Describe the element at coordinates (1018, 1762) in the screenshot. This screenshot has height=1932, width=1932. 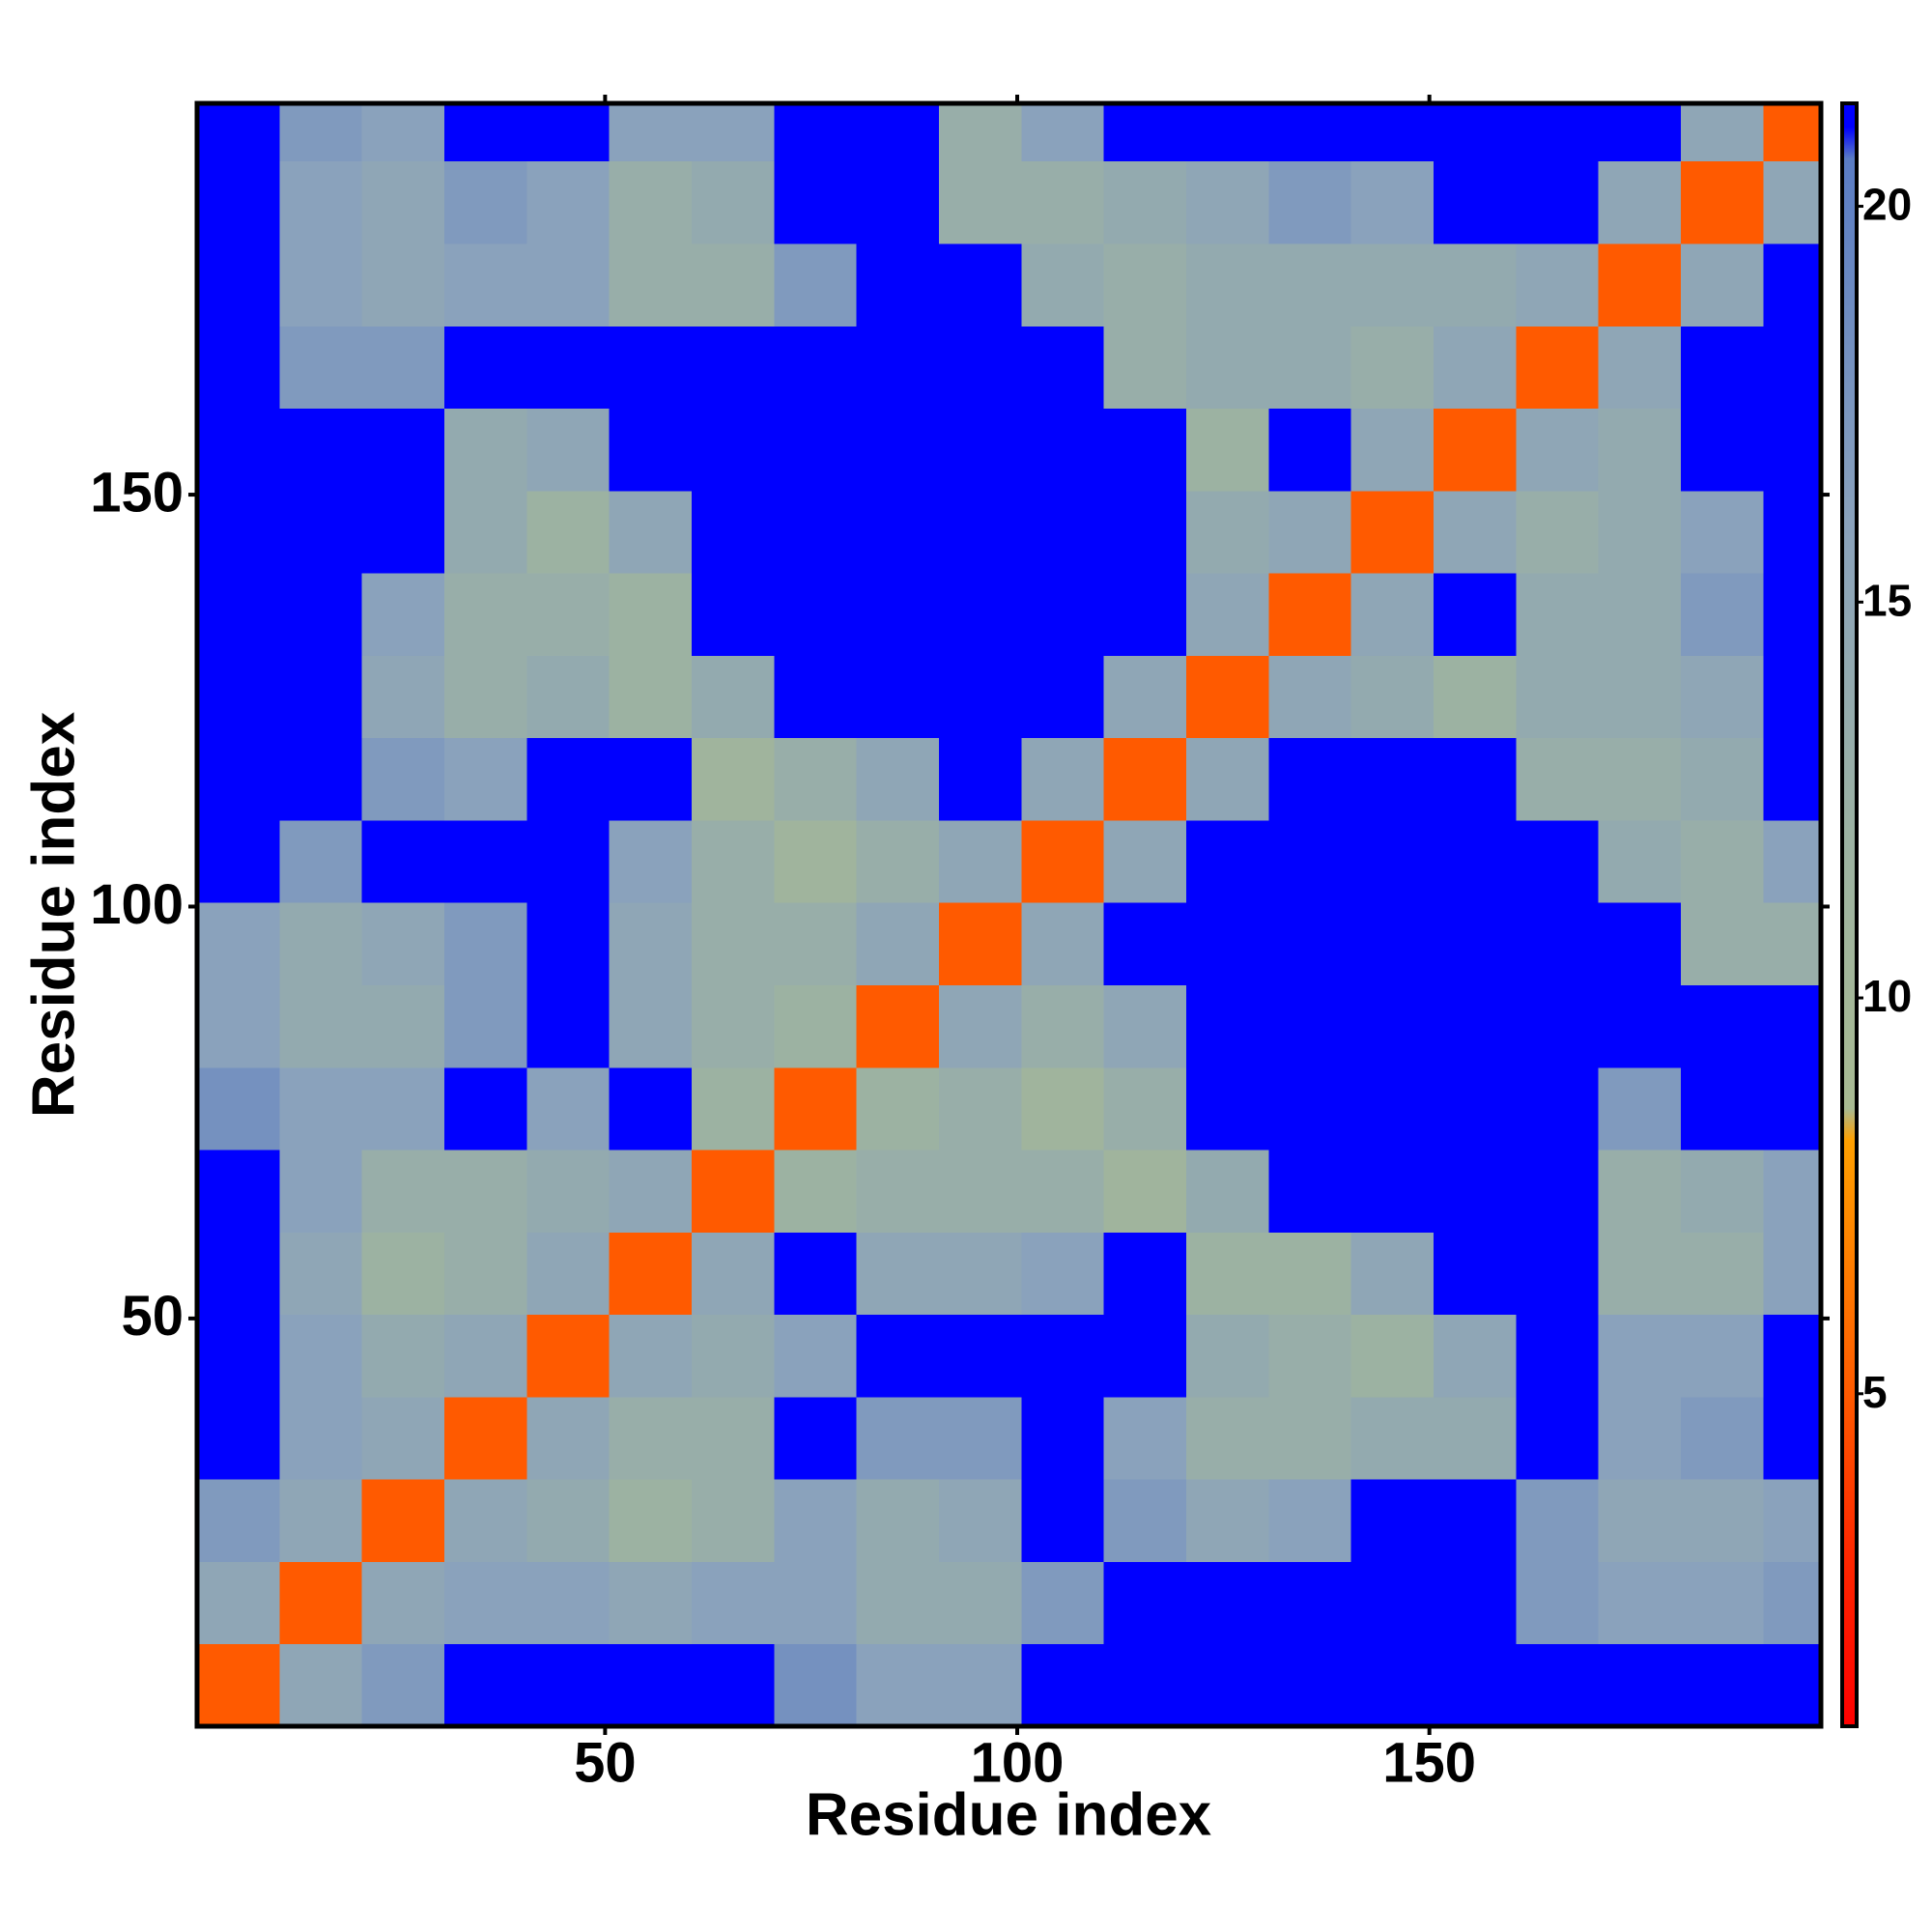
I see `x-tick-label: 100` at that location.